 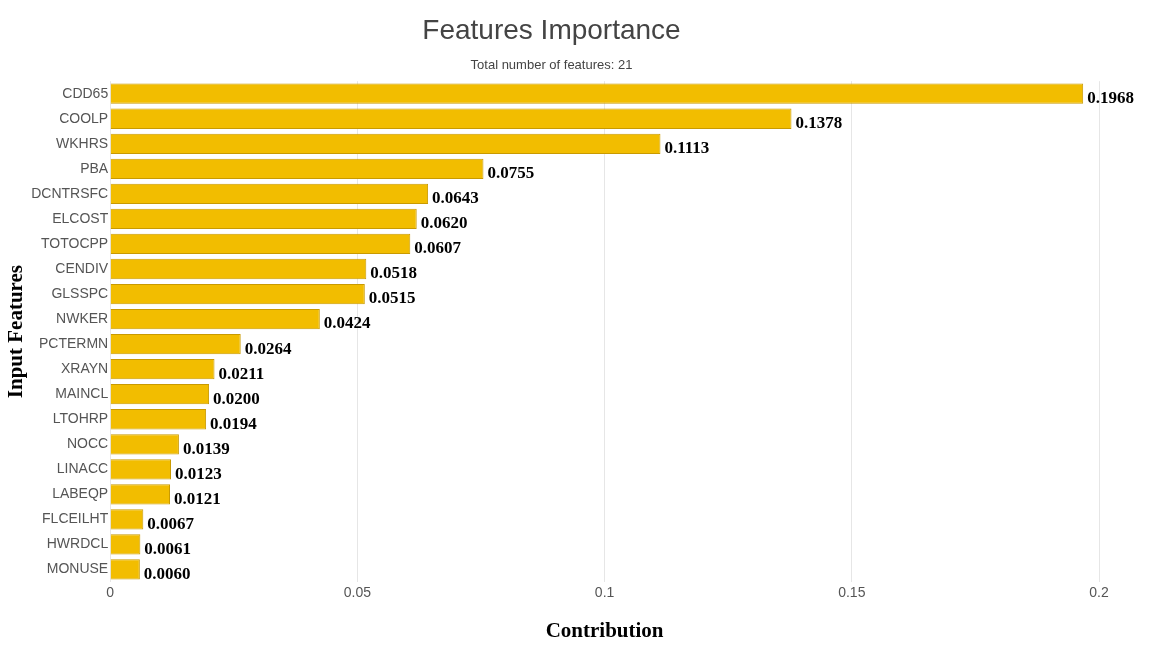 What do you see at coordinates (394, 273) in the screenshot?
I see `data-label: 0.0518` at bounding box center [394, 273].